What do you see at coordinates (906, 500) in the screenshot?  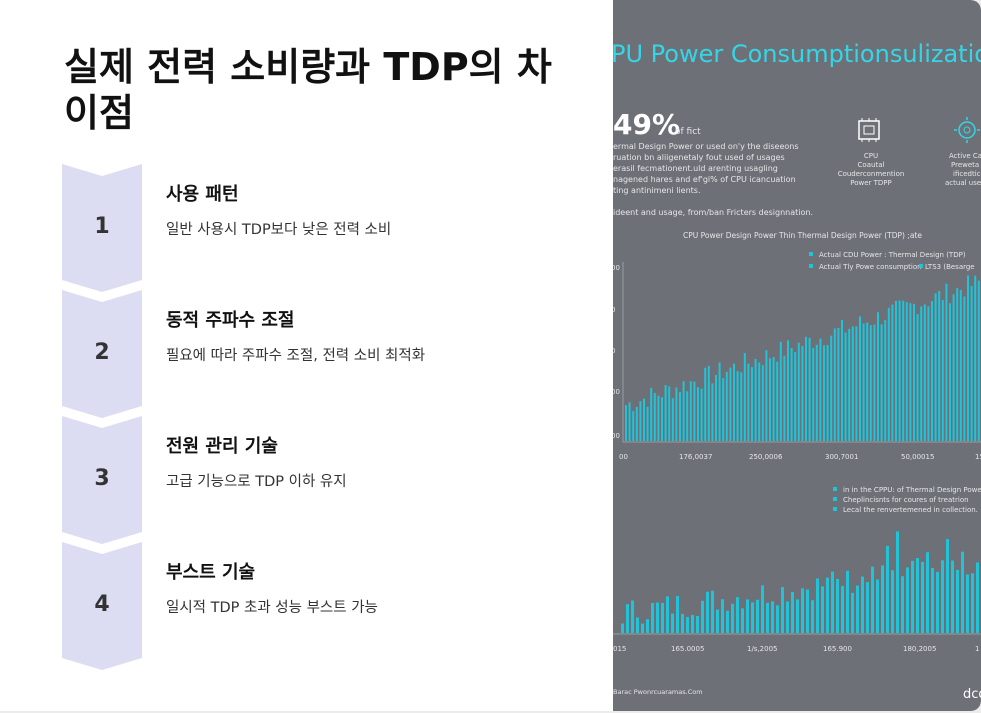 I see `legend-entry: Cheplincisnts for coures of treatrion` at bounding box center [906, 500].